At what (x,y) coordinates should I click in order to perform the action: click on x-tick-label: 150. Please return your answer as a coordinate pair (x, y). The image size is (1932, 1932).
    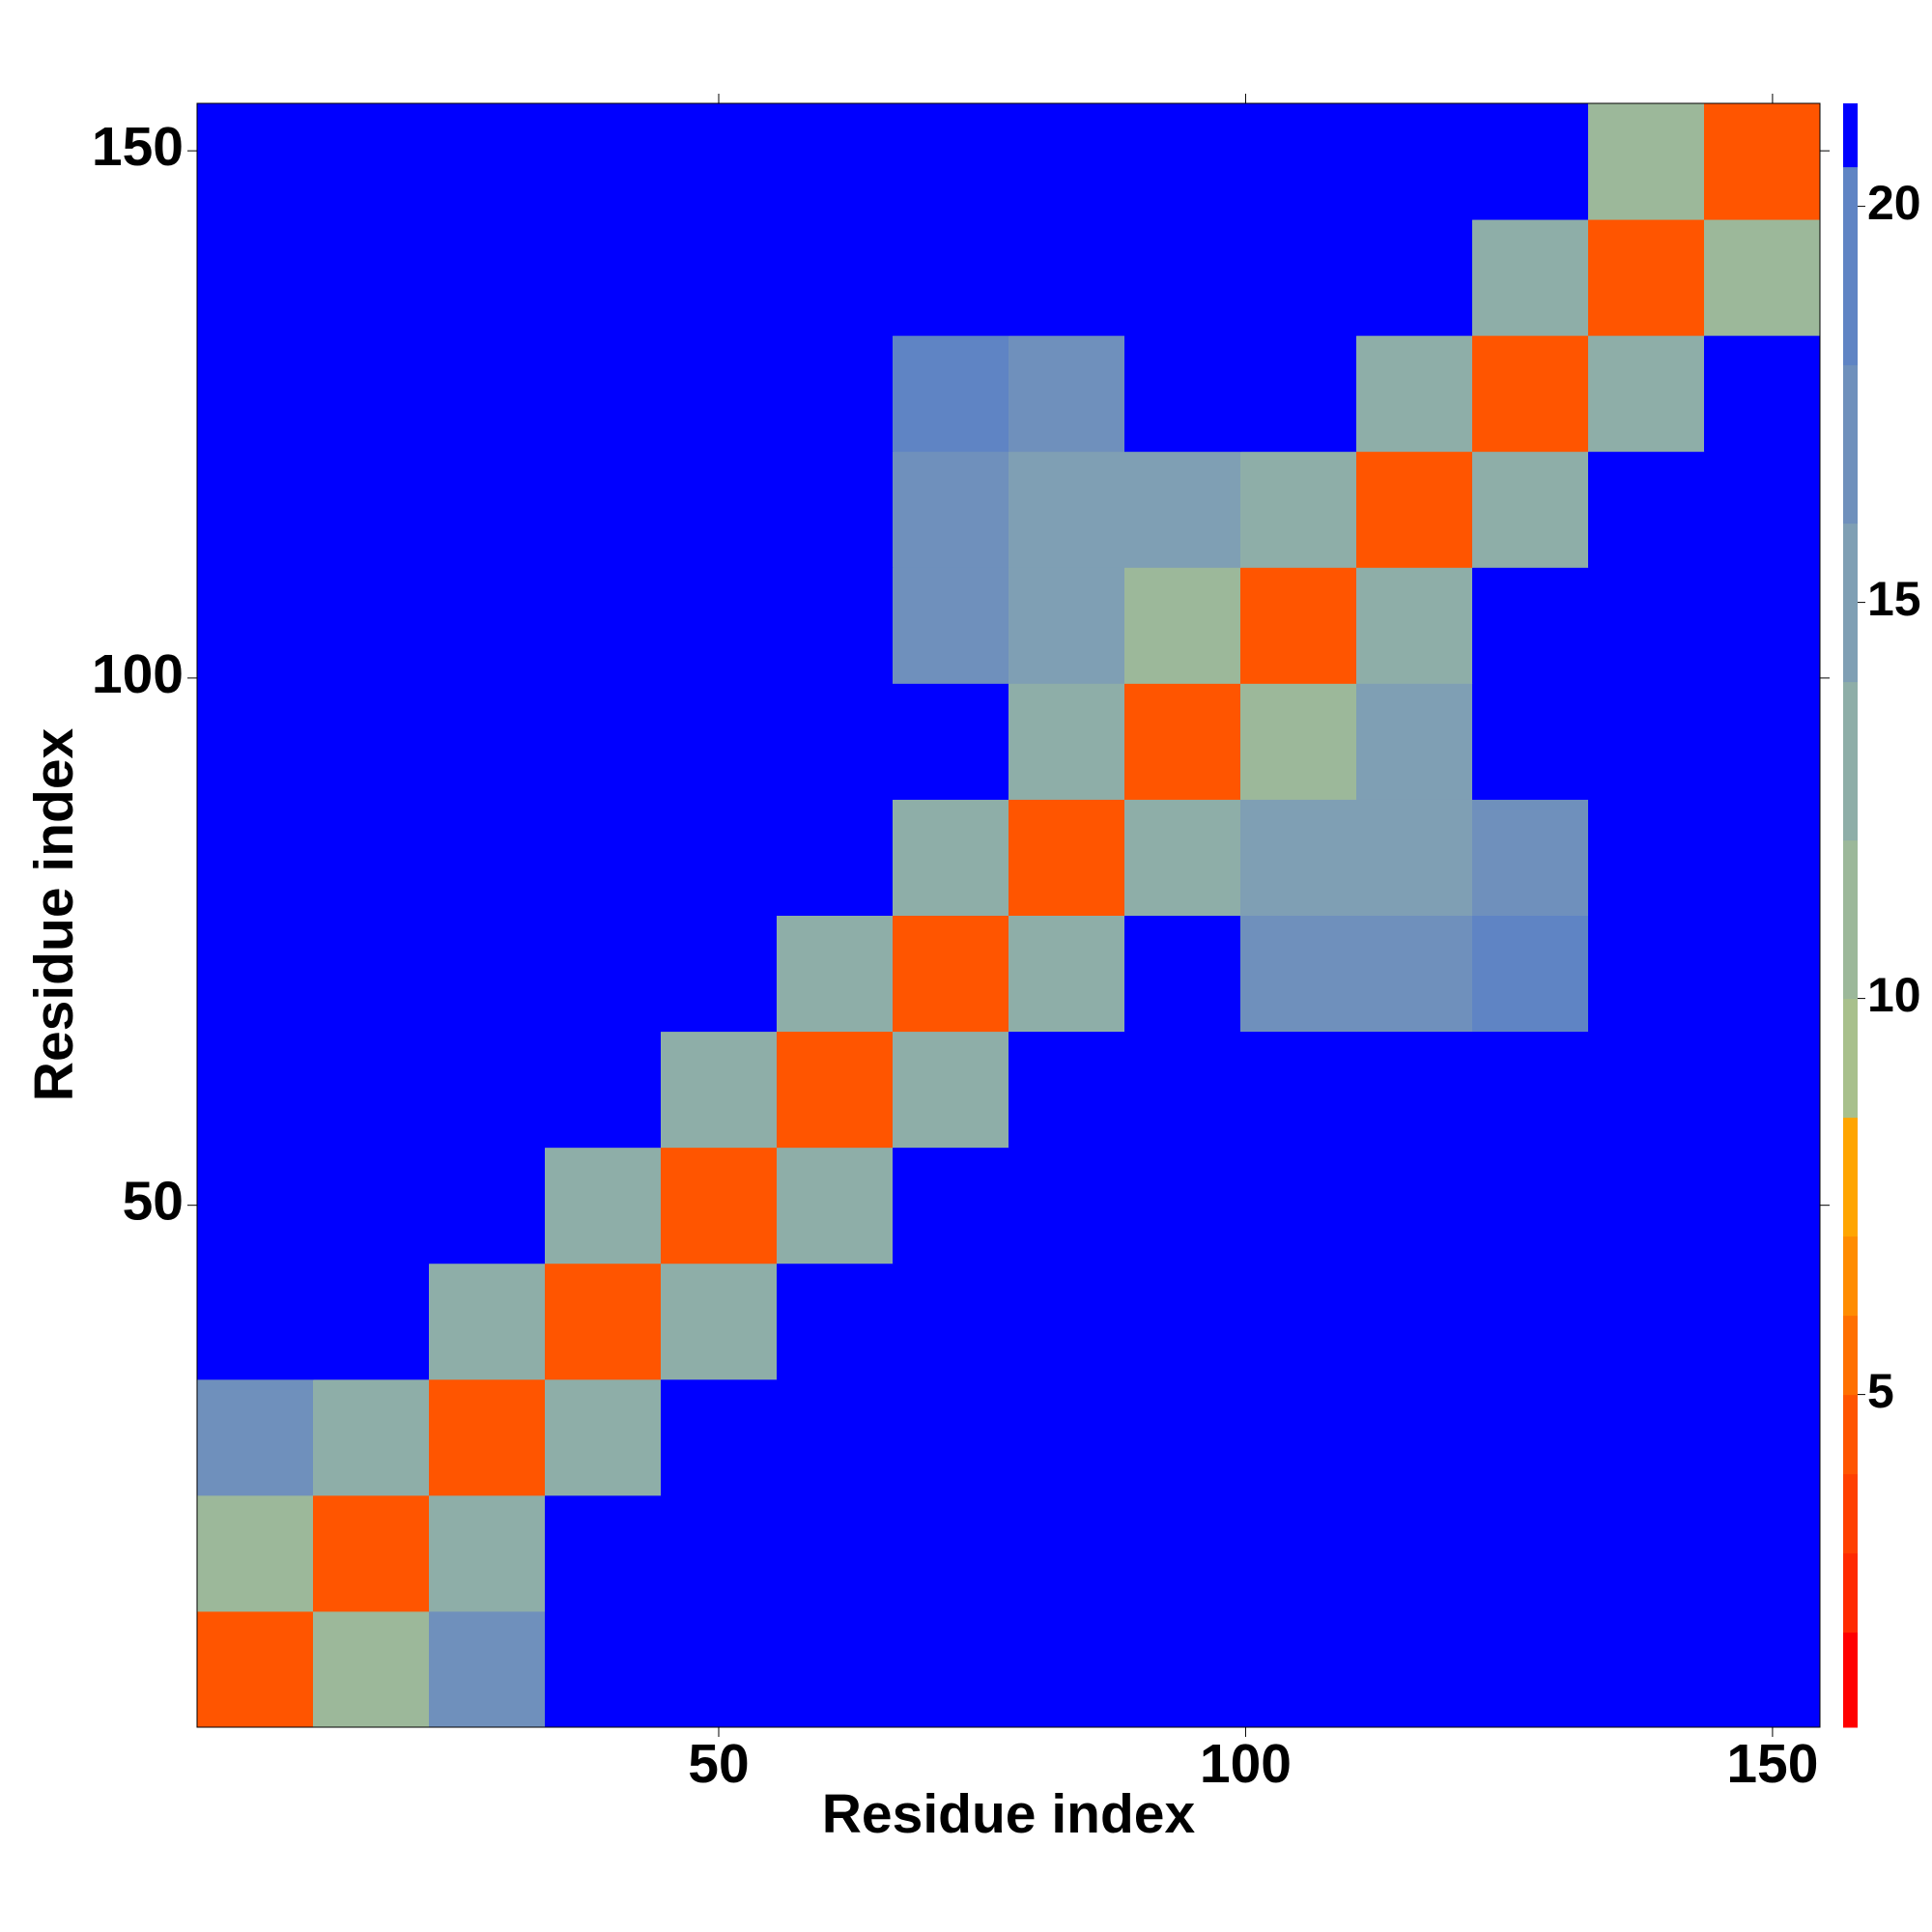
    Looking at the image, I should click on (1772, 1764).